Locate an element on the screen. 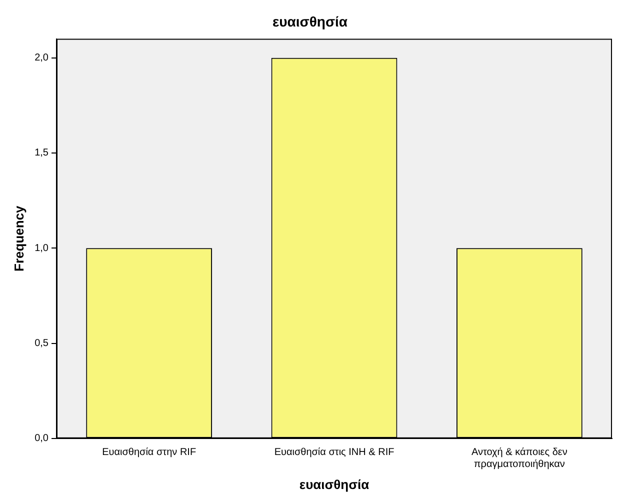 This screenshot has height=501, width=626. x-tick-label: Αντοχή & κάποιες δεν πραγματοποιήθηκαν is located at coordinates (519, 458).